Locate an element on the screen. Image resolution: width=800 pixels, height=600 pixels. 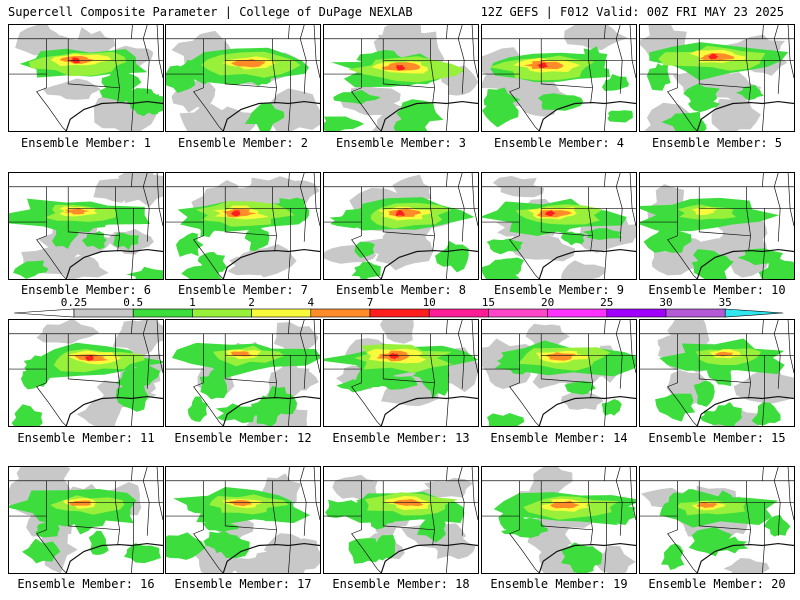
ensemble-member-label: Ensemble Member: 19 is located at coordinates (559, 584).